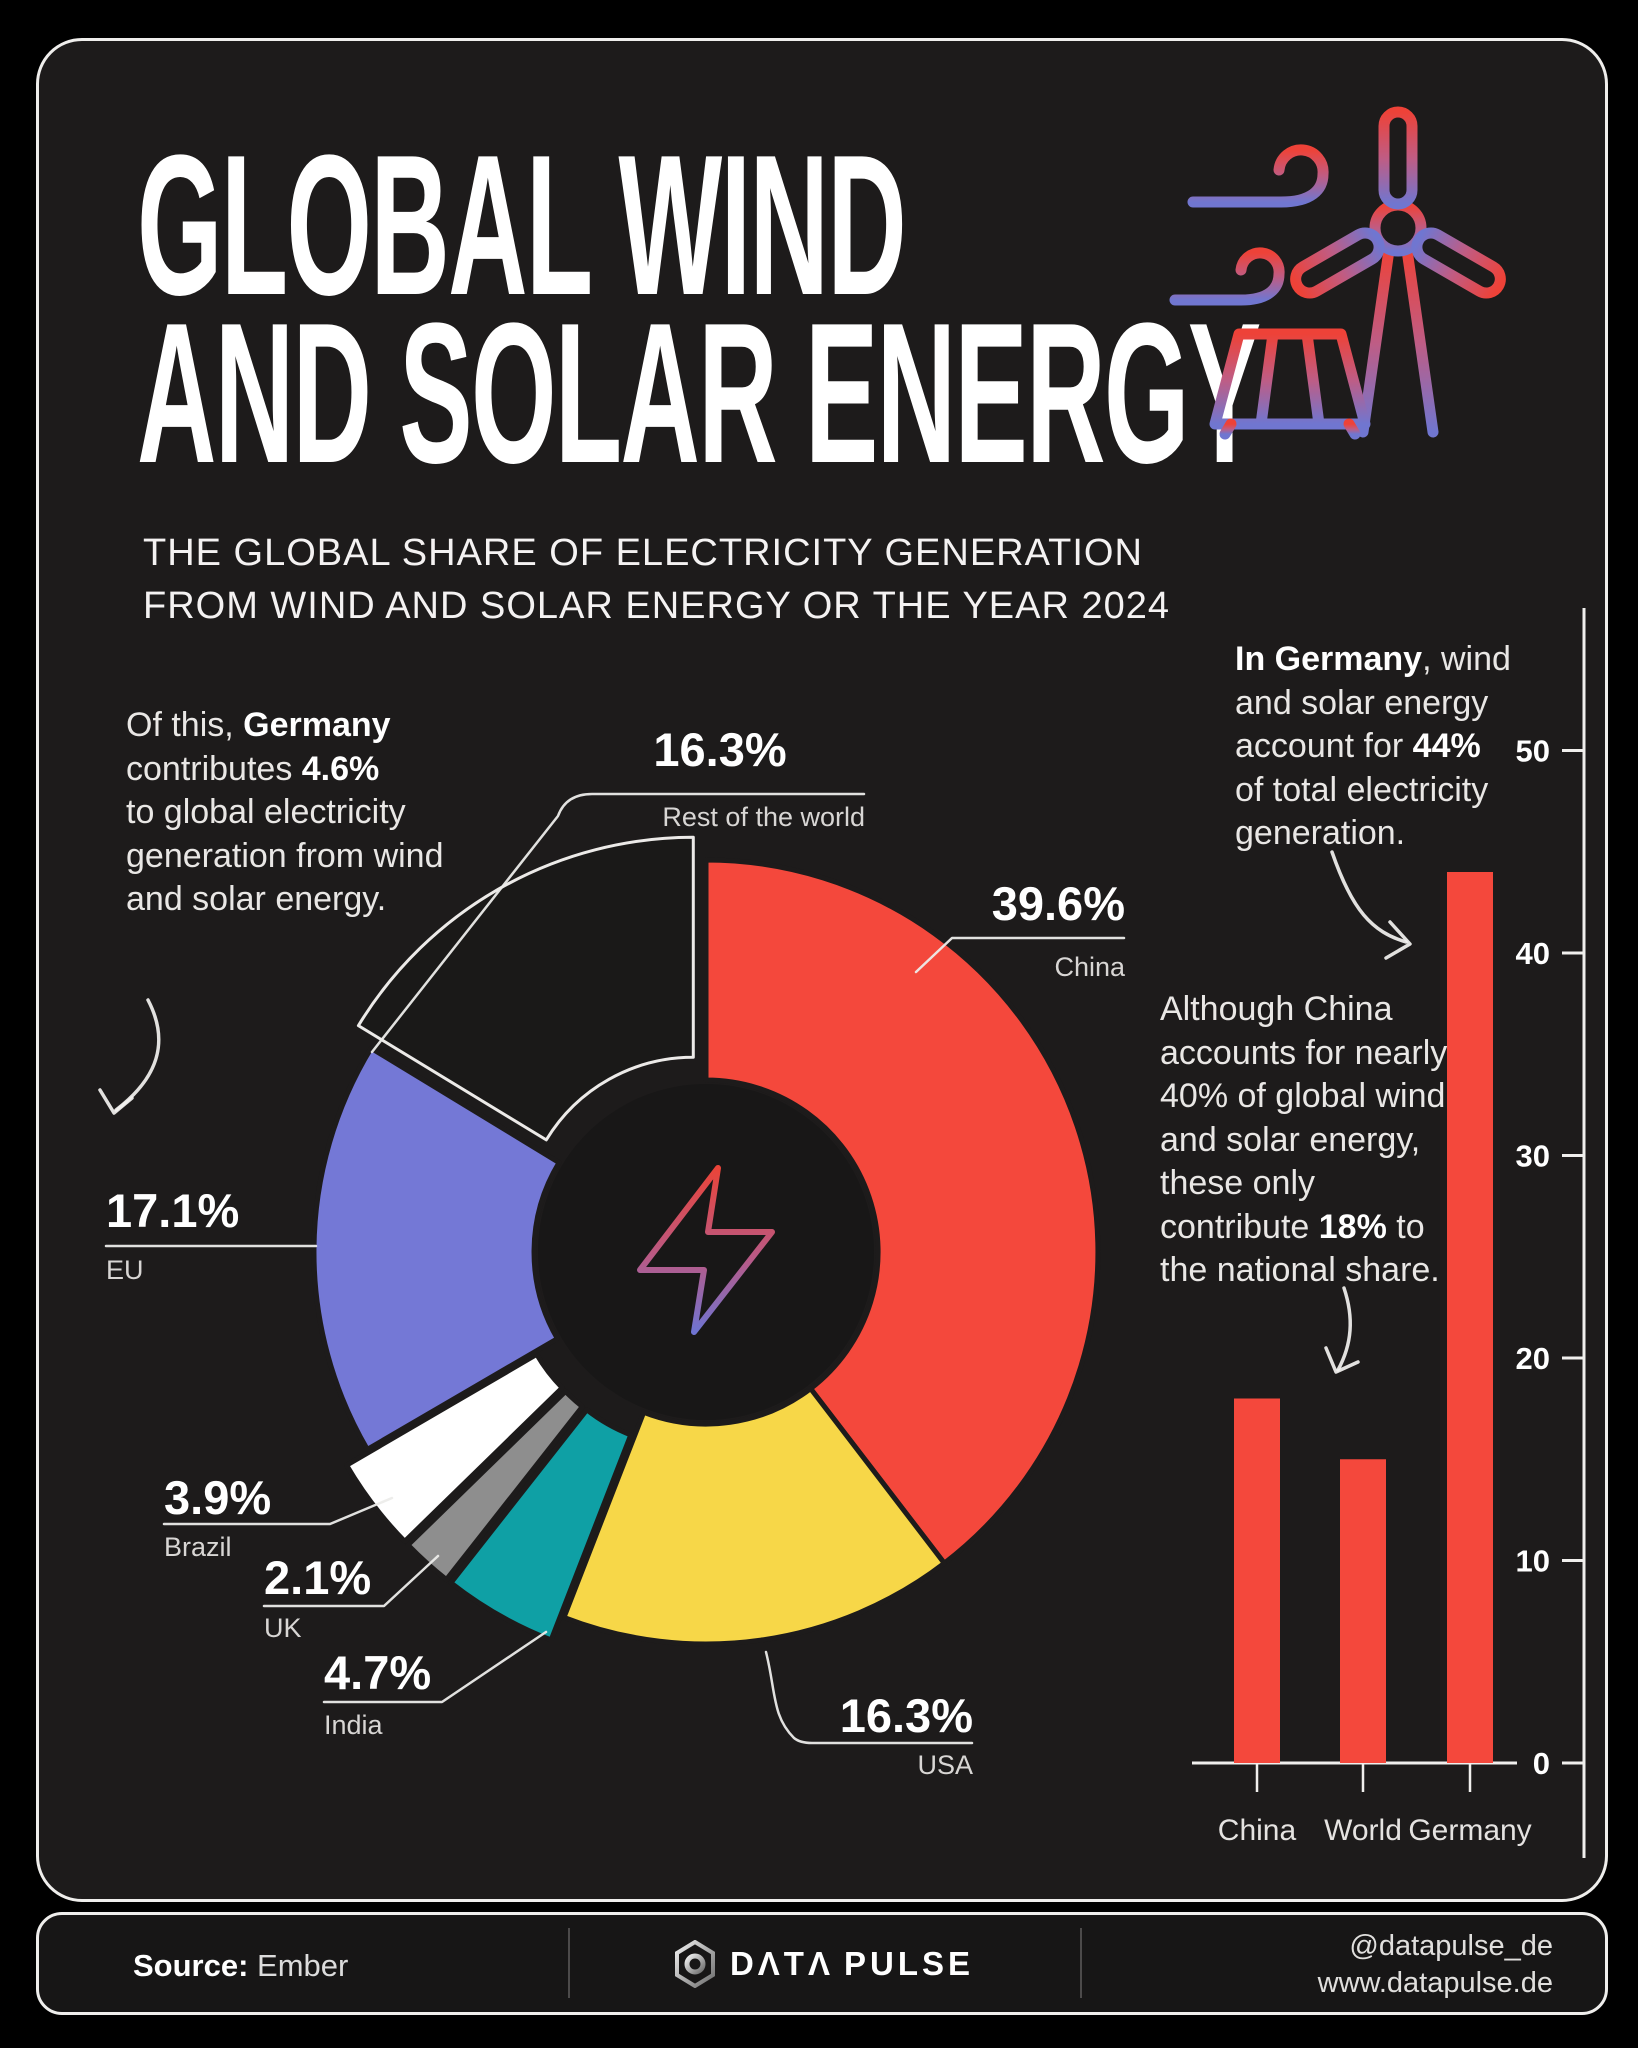  What do you see at coordinates (435, 1667) in the screenshot?
I see `leader-line-india` at bounding box center [435, 1667].